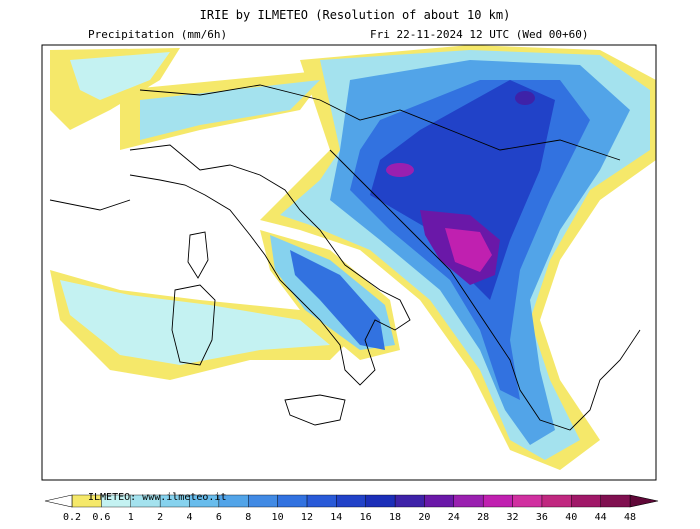 The image size is (700, 529). What do you see at coordinates (424, 517) in the screenshot?
I see `colorbar-tick-label: 20` at bounding box center [424, 517].